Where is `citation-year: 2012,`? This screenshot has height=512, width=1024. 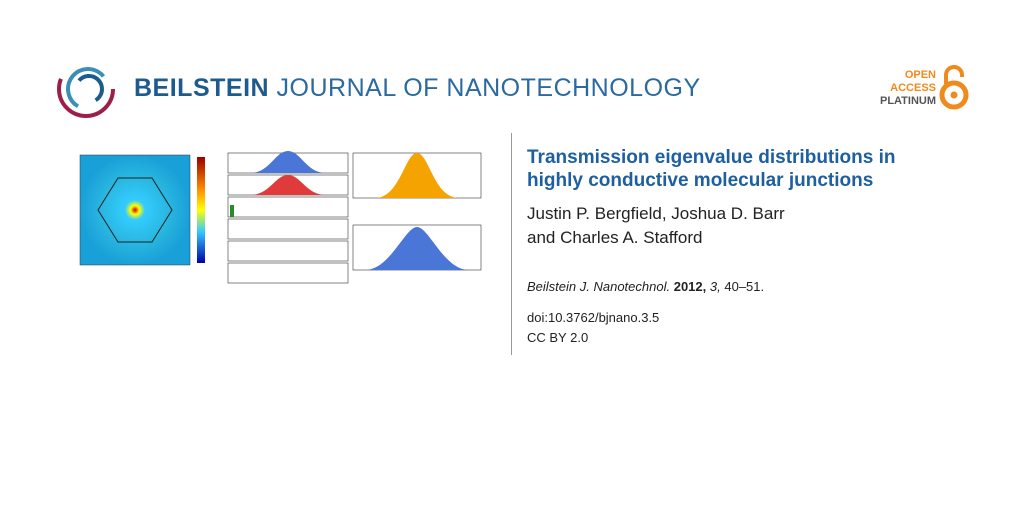 citation-year: 2012, is located at coordinates (690, 286).